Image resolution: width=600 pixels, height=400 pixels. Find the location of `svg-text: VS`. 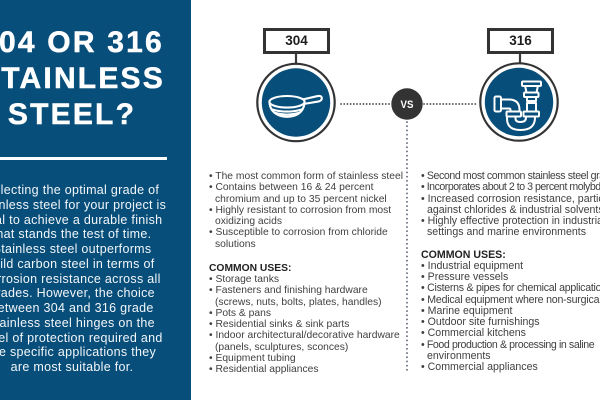

svg-text: VS is located at coordinates (407, 105).